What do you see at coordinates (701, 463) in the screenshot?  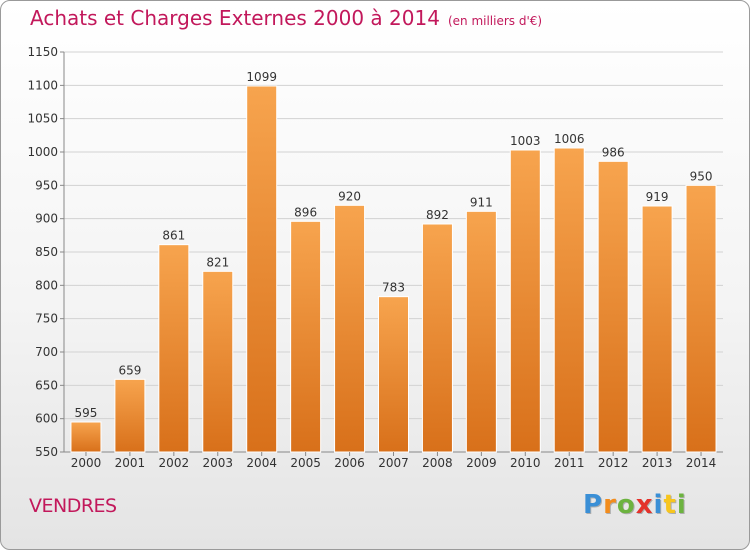 I see `x-tick-label: 2014` at bounding box center [701, 463].